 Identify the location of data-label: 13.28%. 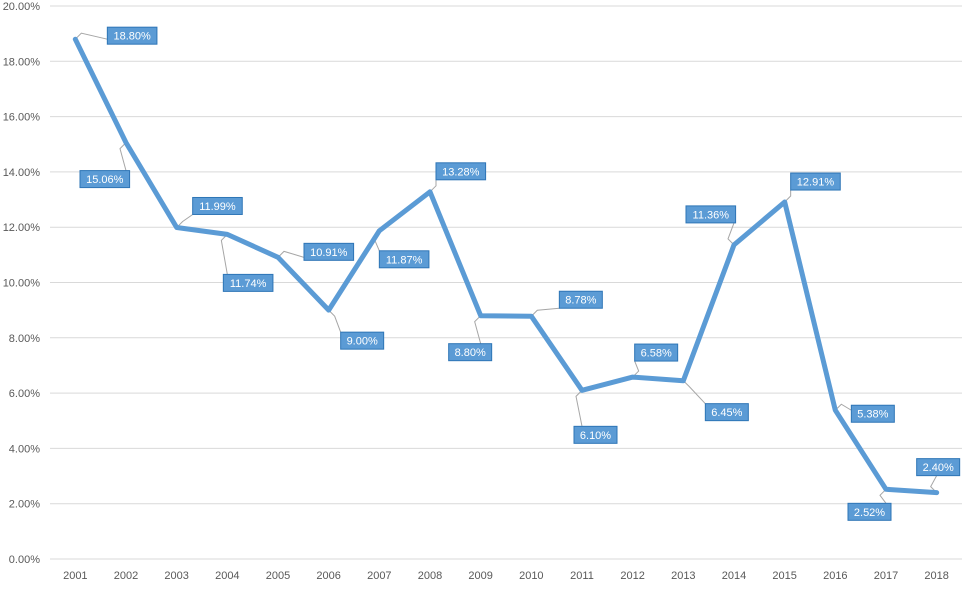
(461, 172).